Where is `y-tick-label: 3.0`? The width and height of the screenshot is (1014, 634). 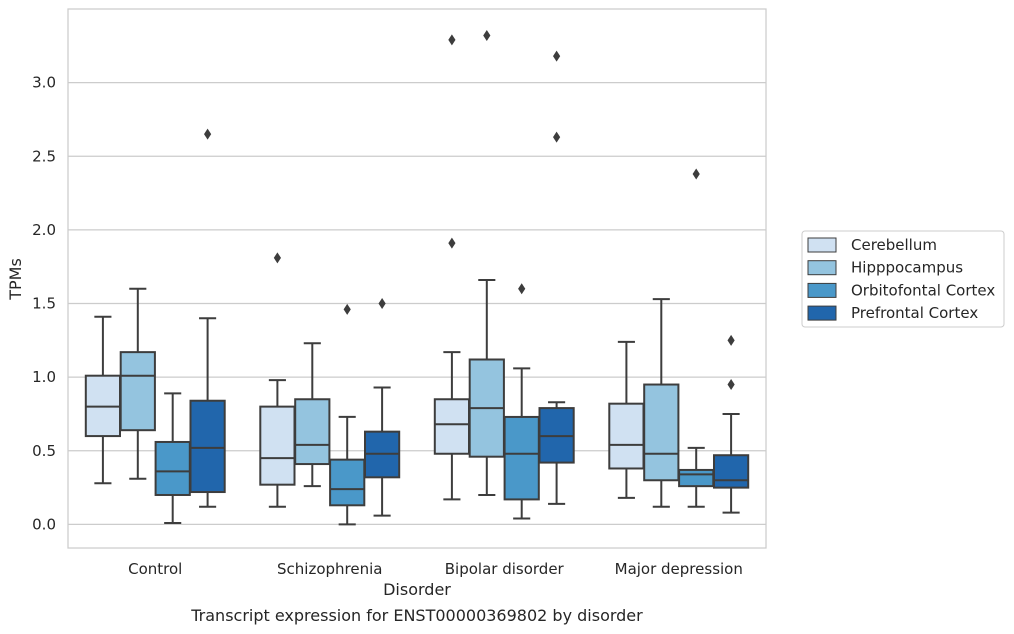 y-tick-label: 3.0 is located at coordinates (44, 83).